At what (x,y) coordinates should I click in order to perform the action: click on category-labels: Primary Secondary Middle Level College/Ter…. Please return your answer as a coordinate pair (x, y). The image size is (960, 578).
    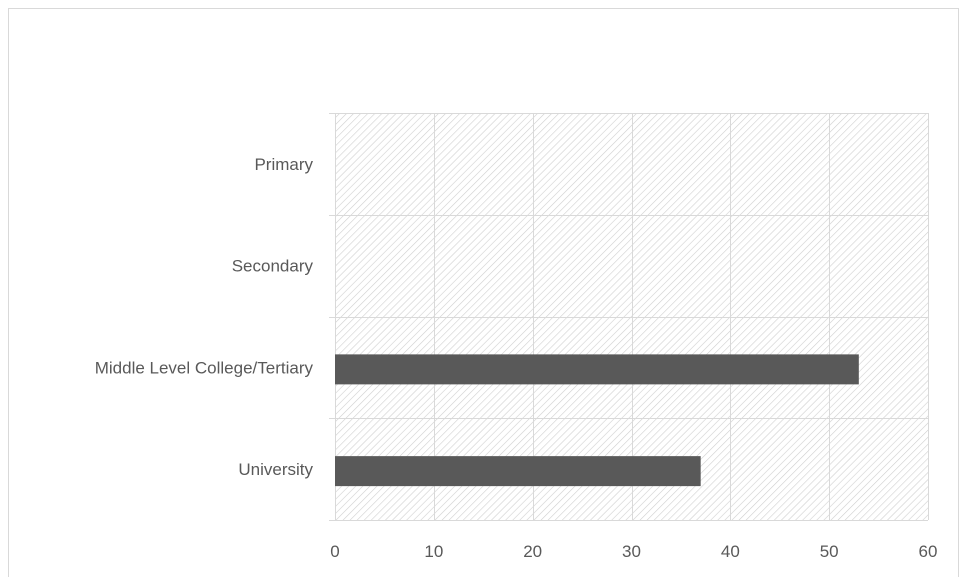
    Looking at the image, I should click on (204, 317).